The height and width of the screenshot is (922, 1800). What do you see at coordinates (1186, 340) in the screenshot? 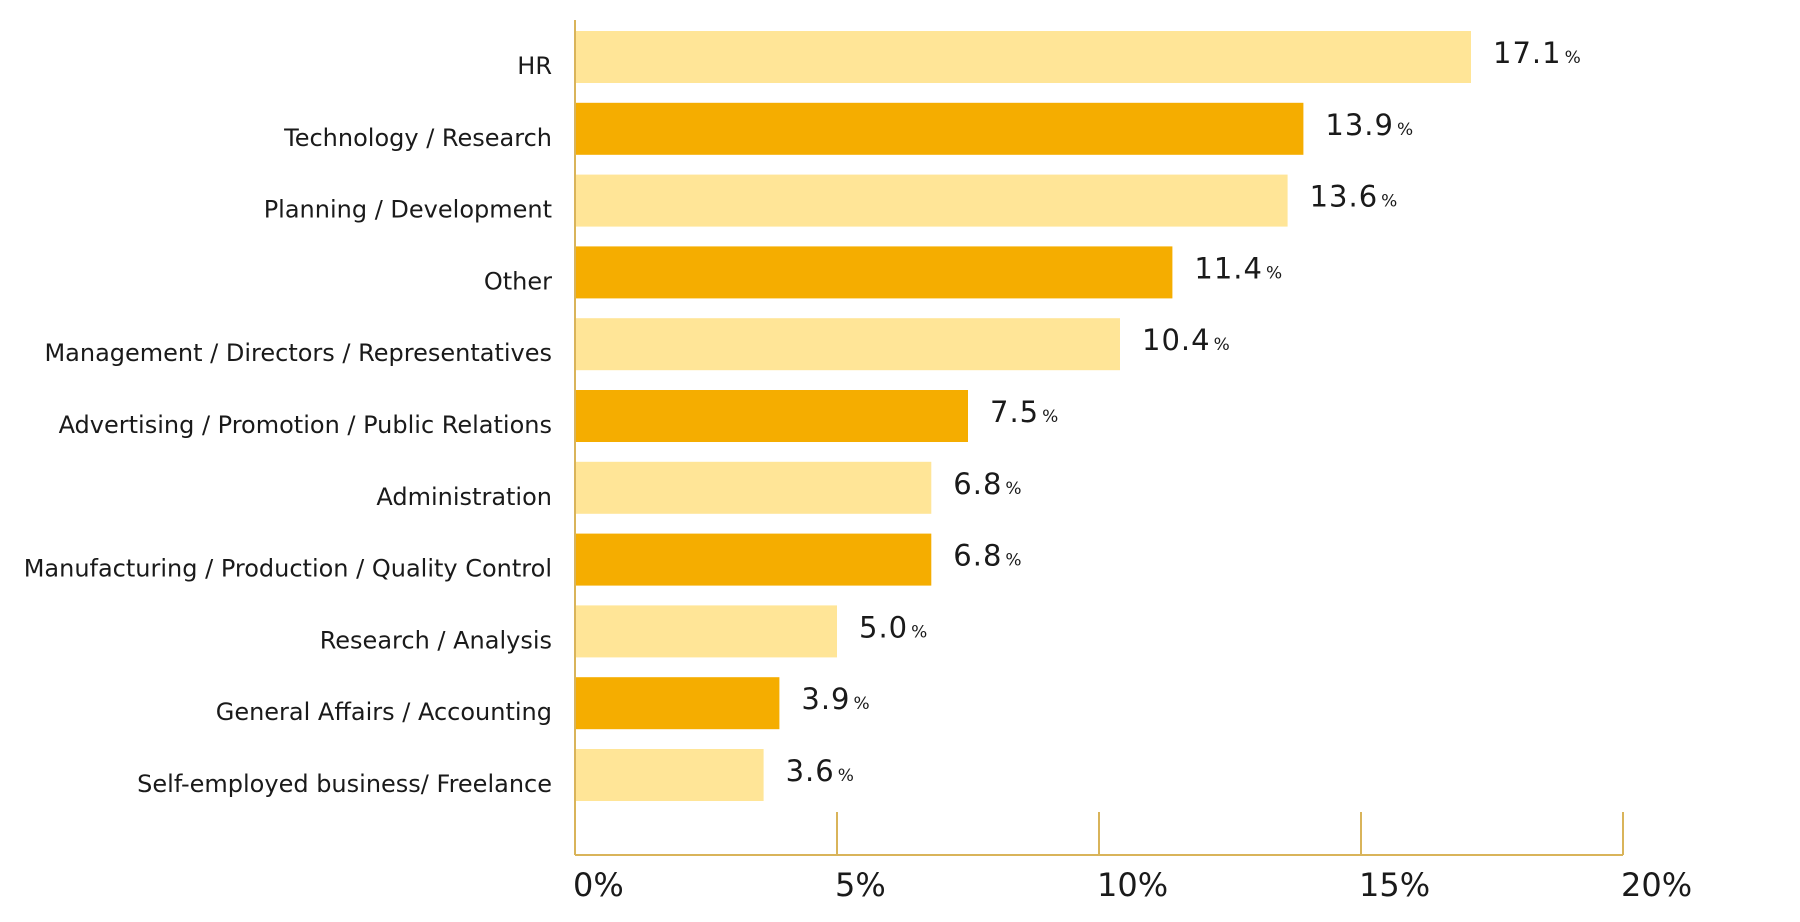
I see `data-label: 10.4%` at bounding box center [1186, 340].